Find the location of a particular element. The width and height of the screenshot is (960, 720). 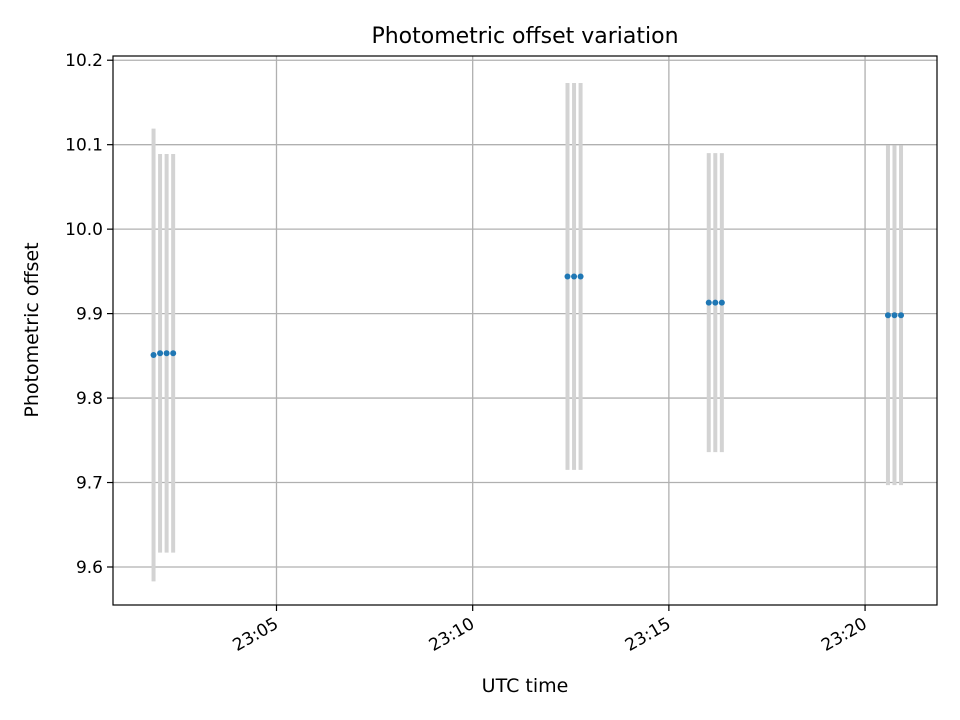

y-tick-label: 9.8 is located at coordinates (89, 399).